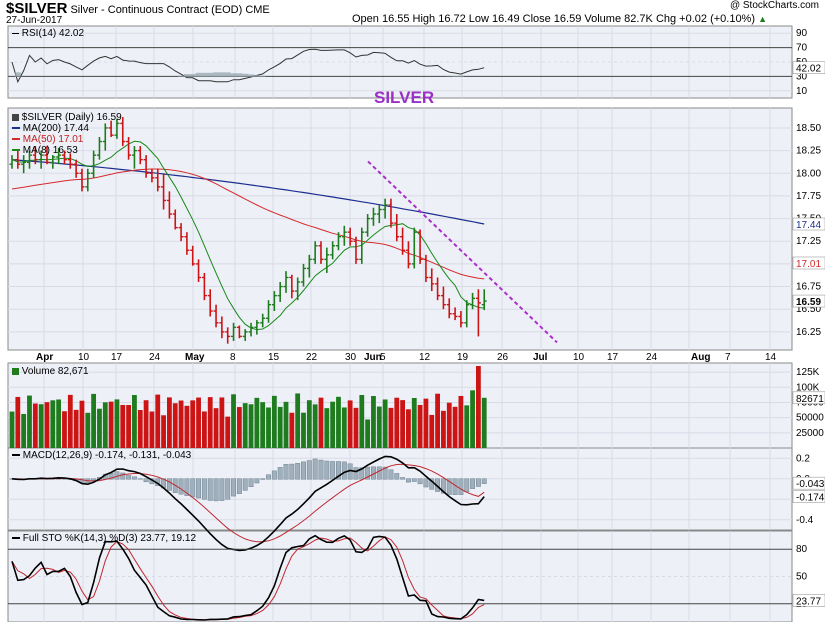  I want to click on ma8-legend-text: MA(8) 16.53, so click(50, 150).